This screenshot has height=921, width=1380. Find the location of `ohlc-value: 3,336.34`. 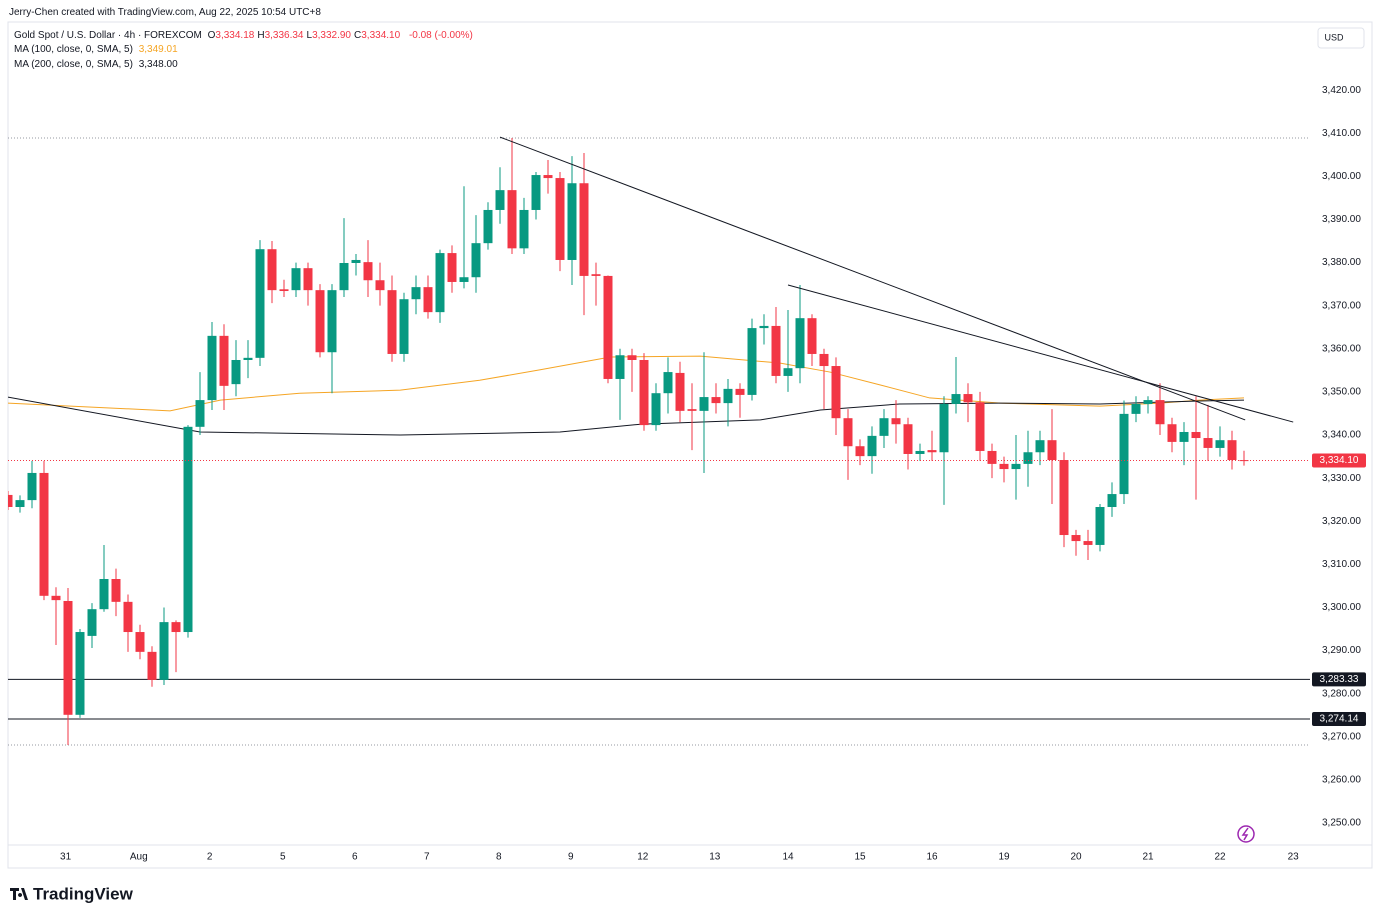

ohlc-value: 3,336.34 is located at coordinates (284, 35).